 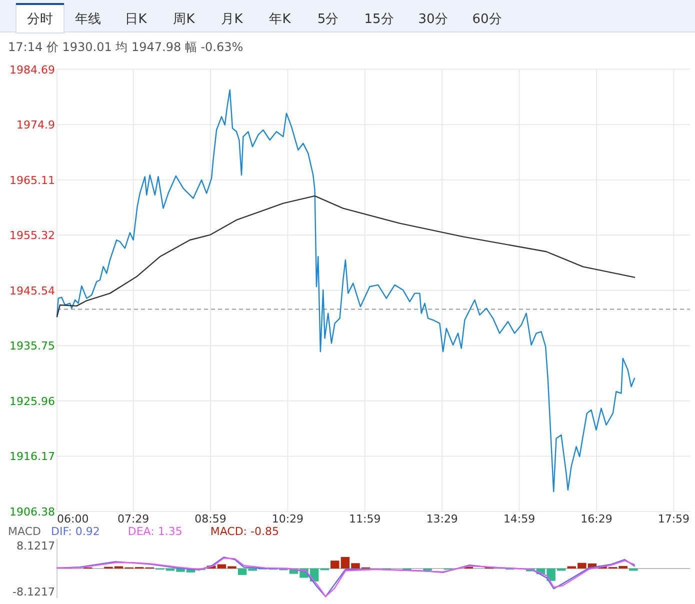 I want to click on text: 60分, so click(x=487, y=19).